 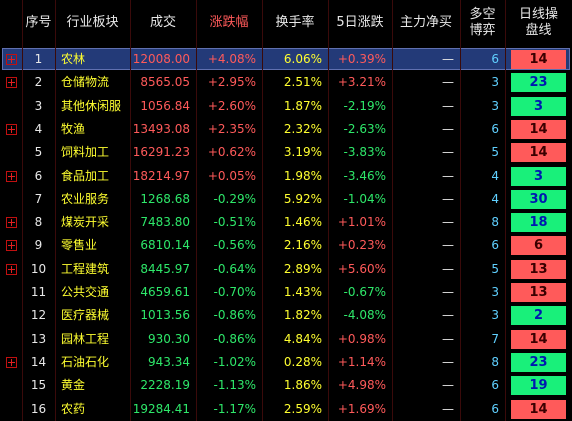 I want to click on selected-row, so click(x=286, y=59).